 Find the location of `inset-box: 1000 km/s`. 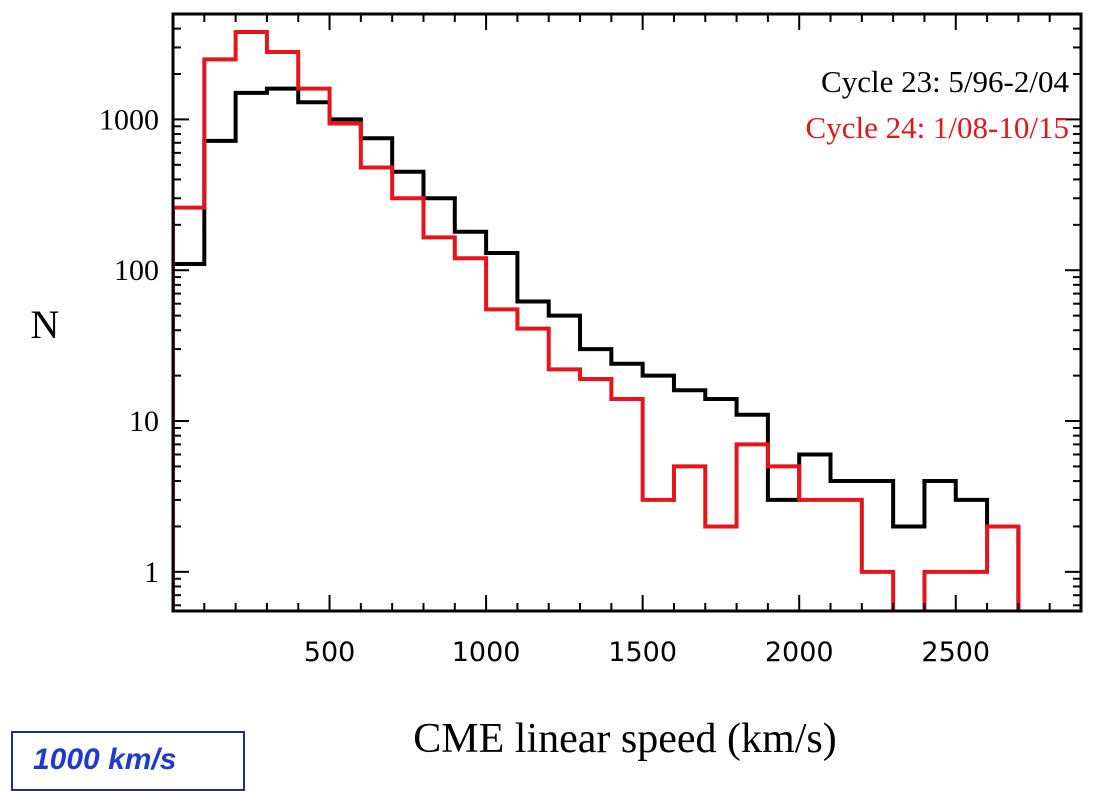

inset-box: 1000 km/s is located at coordinates (128, 761).